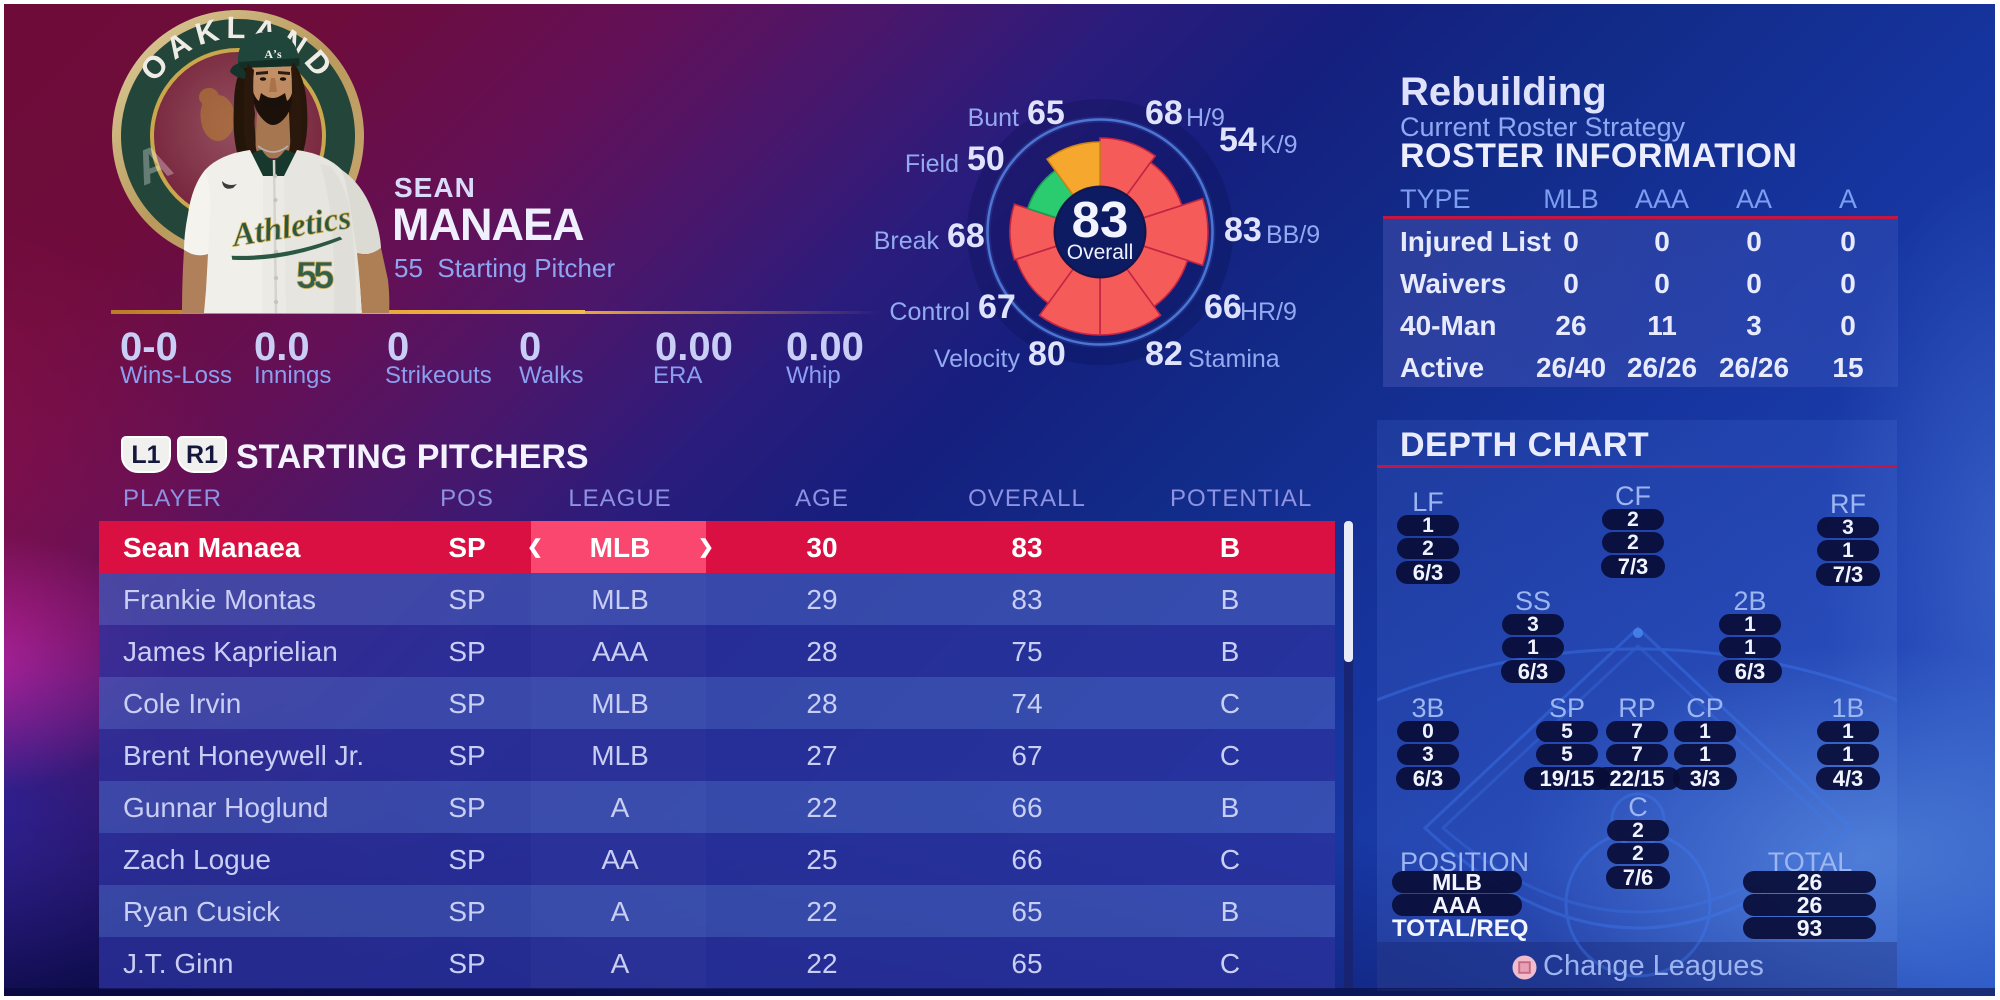 This screenshot has height=1000, width=2000. Describe the element at coordinates (1100, 219) in the screenshot. I see `svg-text: 83` at that location.